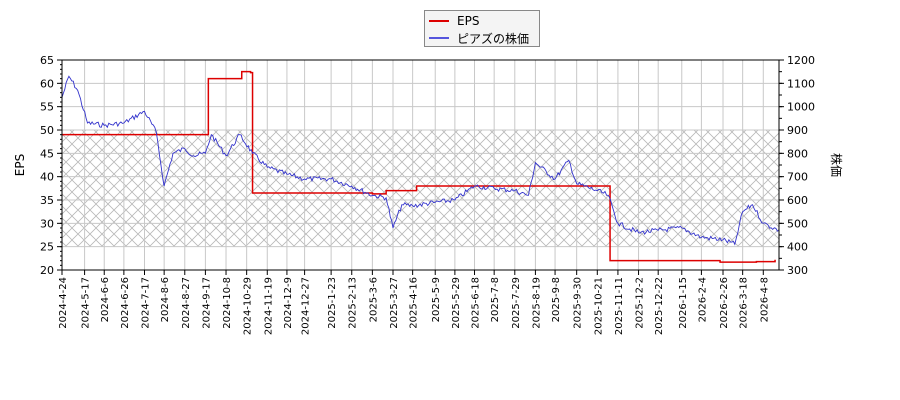 The height and width of the screenshot is (400, 900). Describe the element at coordinates (332, 303) in the screenshot. I see `svg-text: 2025-1-23` at that location.